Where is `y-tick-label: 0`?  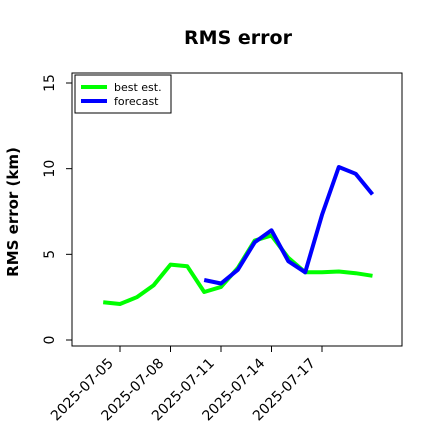
y-tick-label: 0 is located at coordinates (50, 340).